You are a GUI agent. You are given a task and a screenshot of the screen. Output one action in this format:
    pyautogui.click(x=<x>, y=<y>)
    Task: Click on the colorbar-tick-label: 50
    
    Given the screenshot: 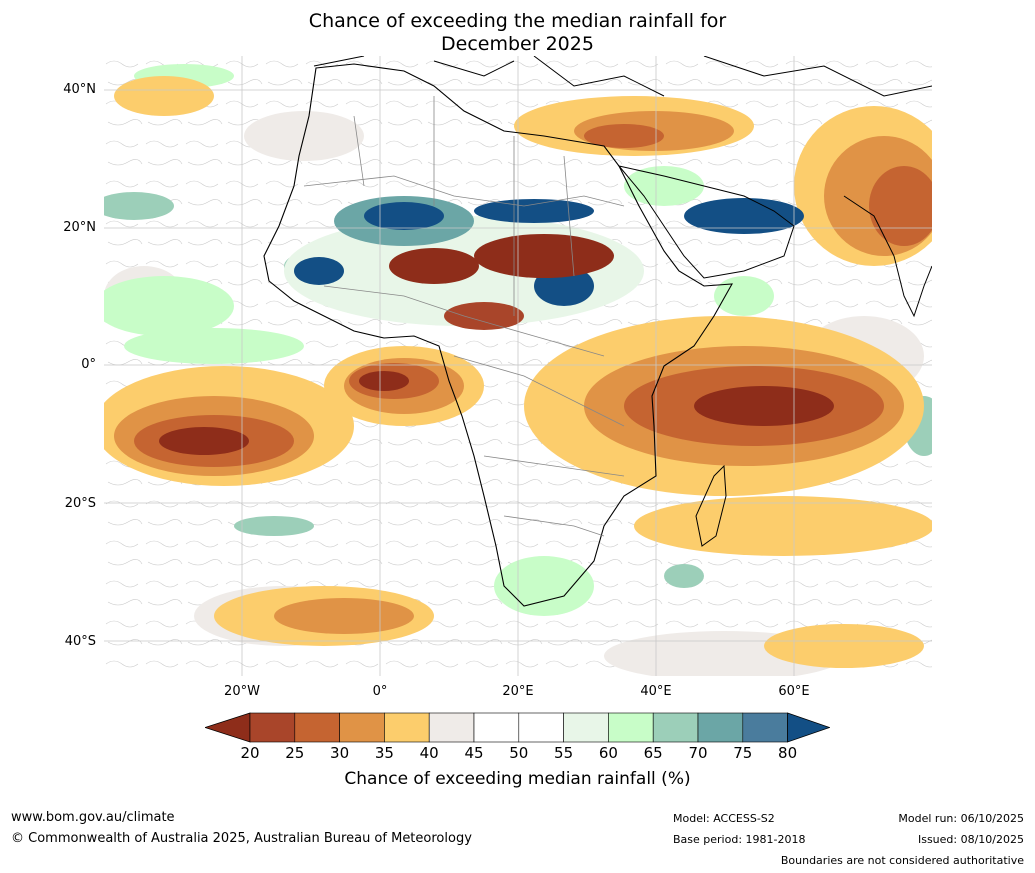 What is the action you would take?
    pyautogui.click(x=519, y=753)
    